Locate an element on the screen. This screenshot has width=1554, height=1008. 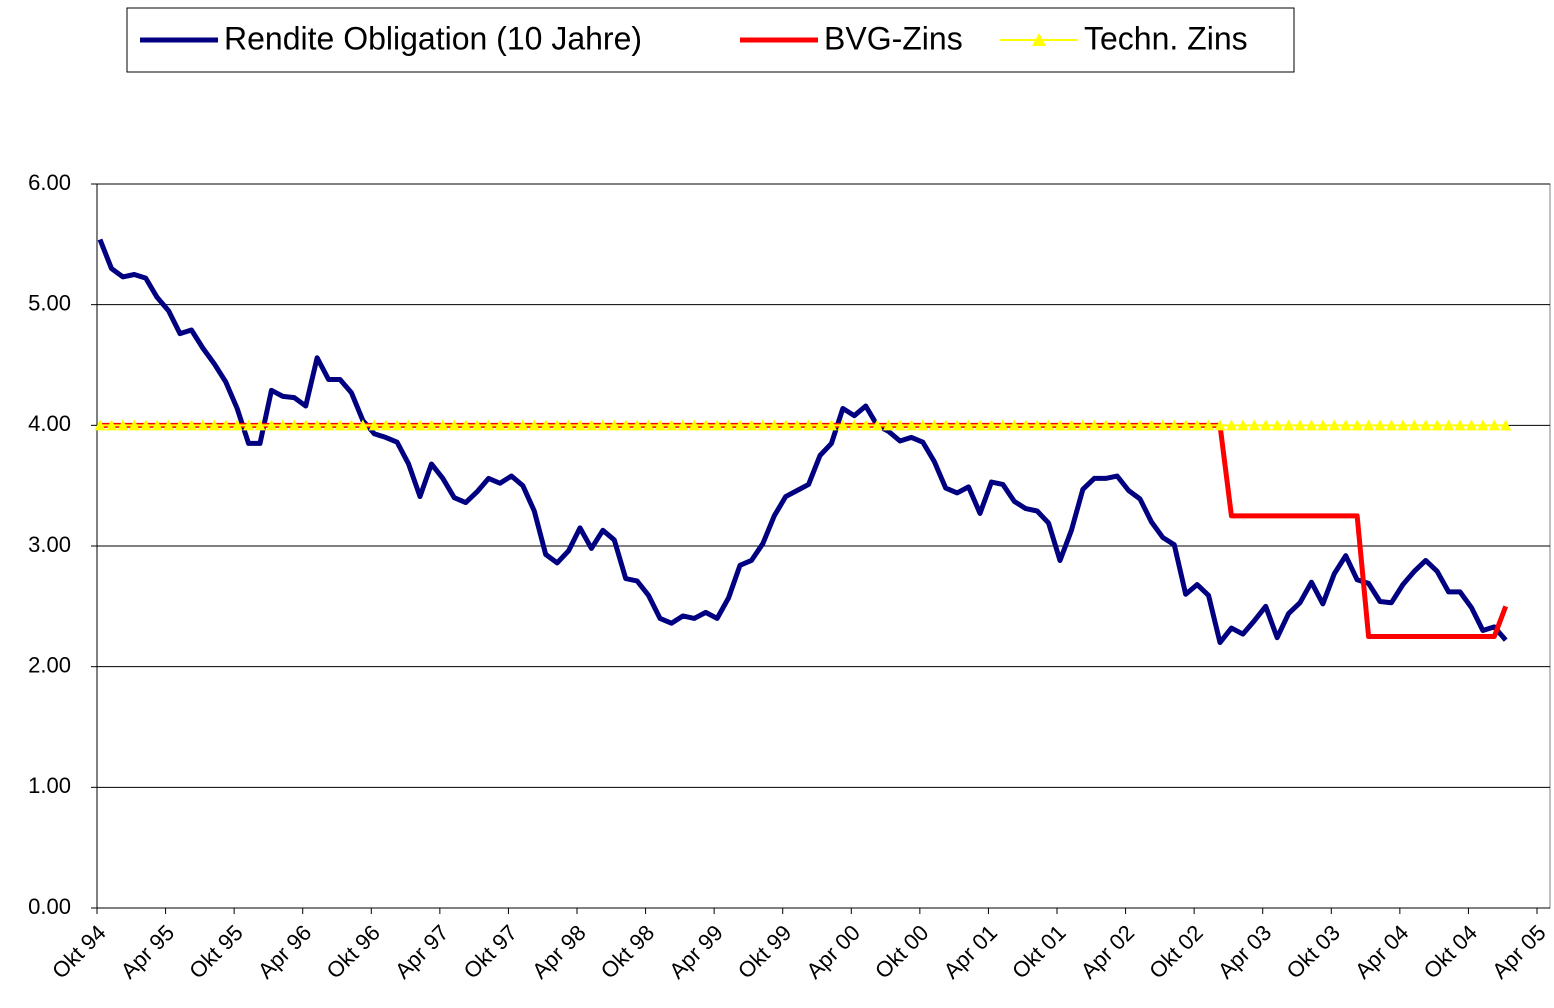
y-tick-label: 0.00 is located at coordinates (49, 906).